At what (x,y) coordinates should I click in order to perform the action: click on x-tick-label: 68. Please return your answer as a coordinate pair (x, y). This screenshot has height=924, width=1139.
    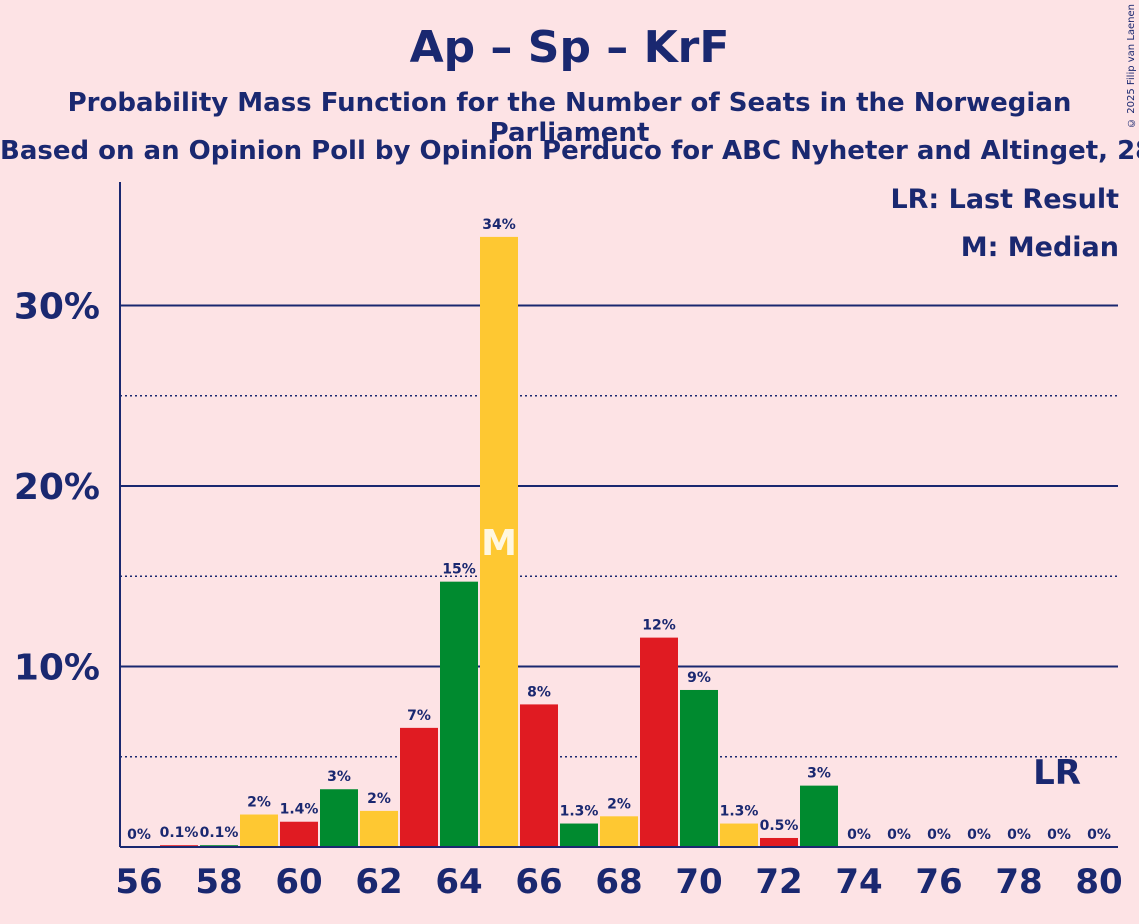
    Looking at the image, I should click on (618, 882).